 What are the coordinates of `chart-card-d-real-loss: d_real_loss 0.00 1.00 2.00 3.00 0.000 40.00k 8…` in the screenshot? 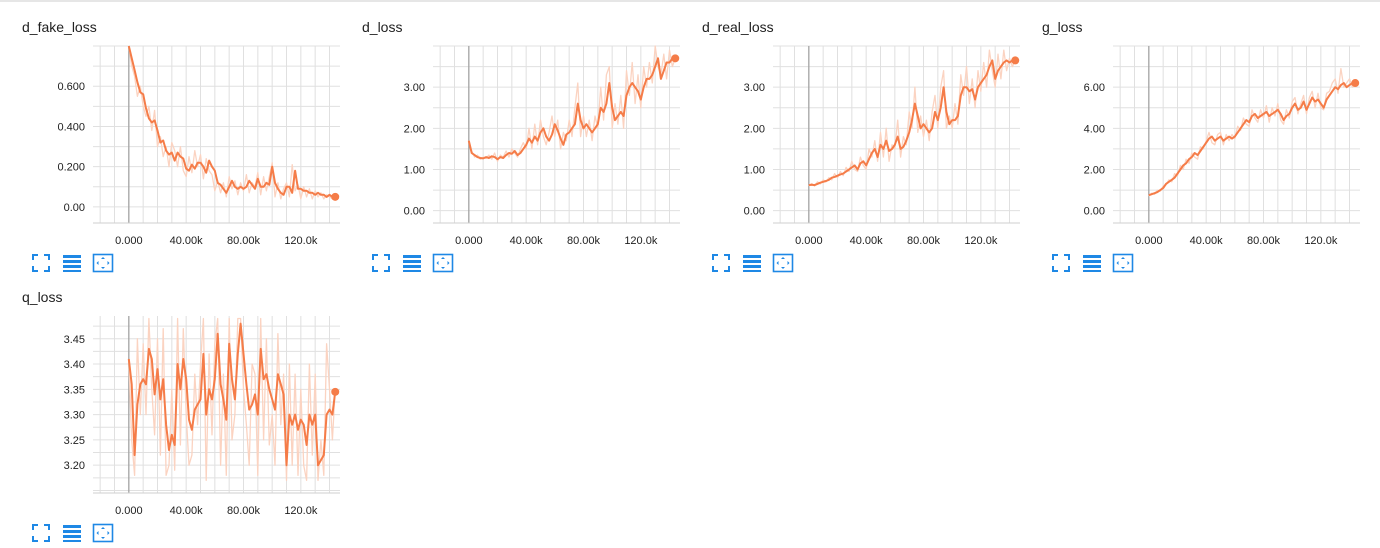 It's located at (850, 136).